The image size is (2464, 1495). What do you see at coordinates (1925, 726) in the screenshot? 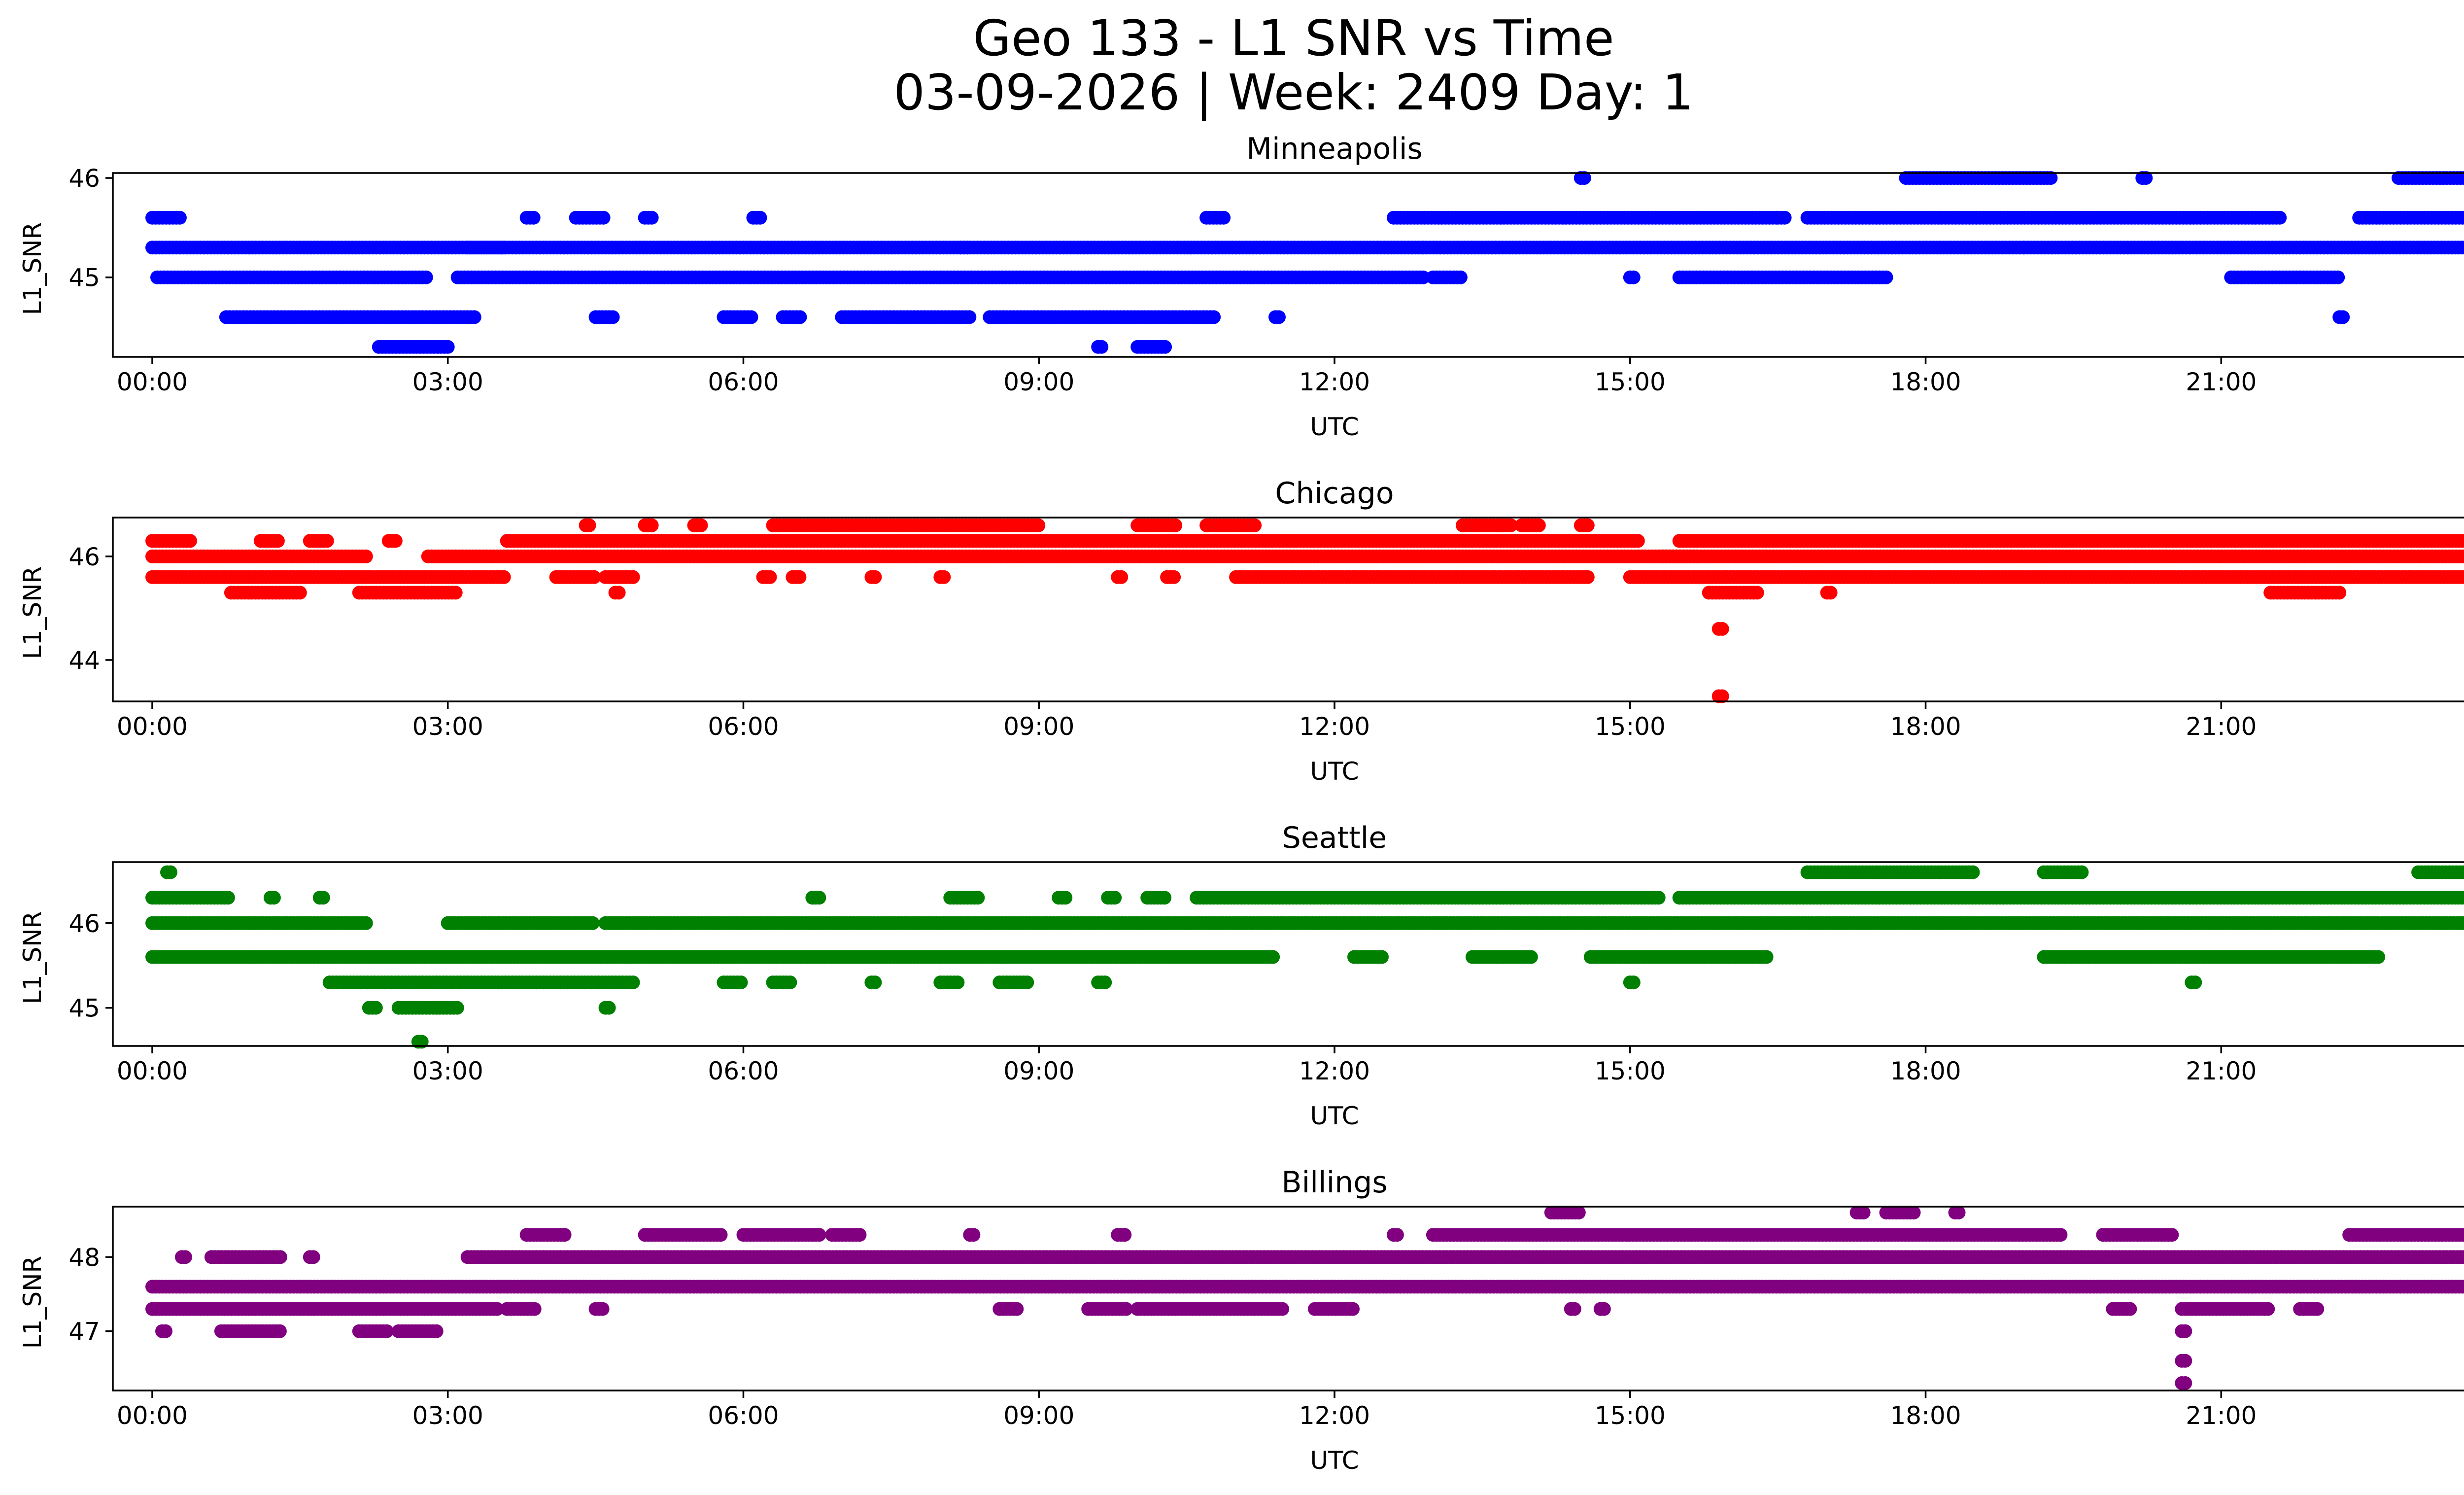
I see `x-tick-label: 18:00` at bounding box center [1925, 726].